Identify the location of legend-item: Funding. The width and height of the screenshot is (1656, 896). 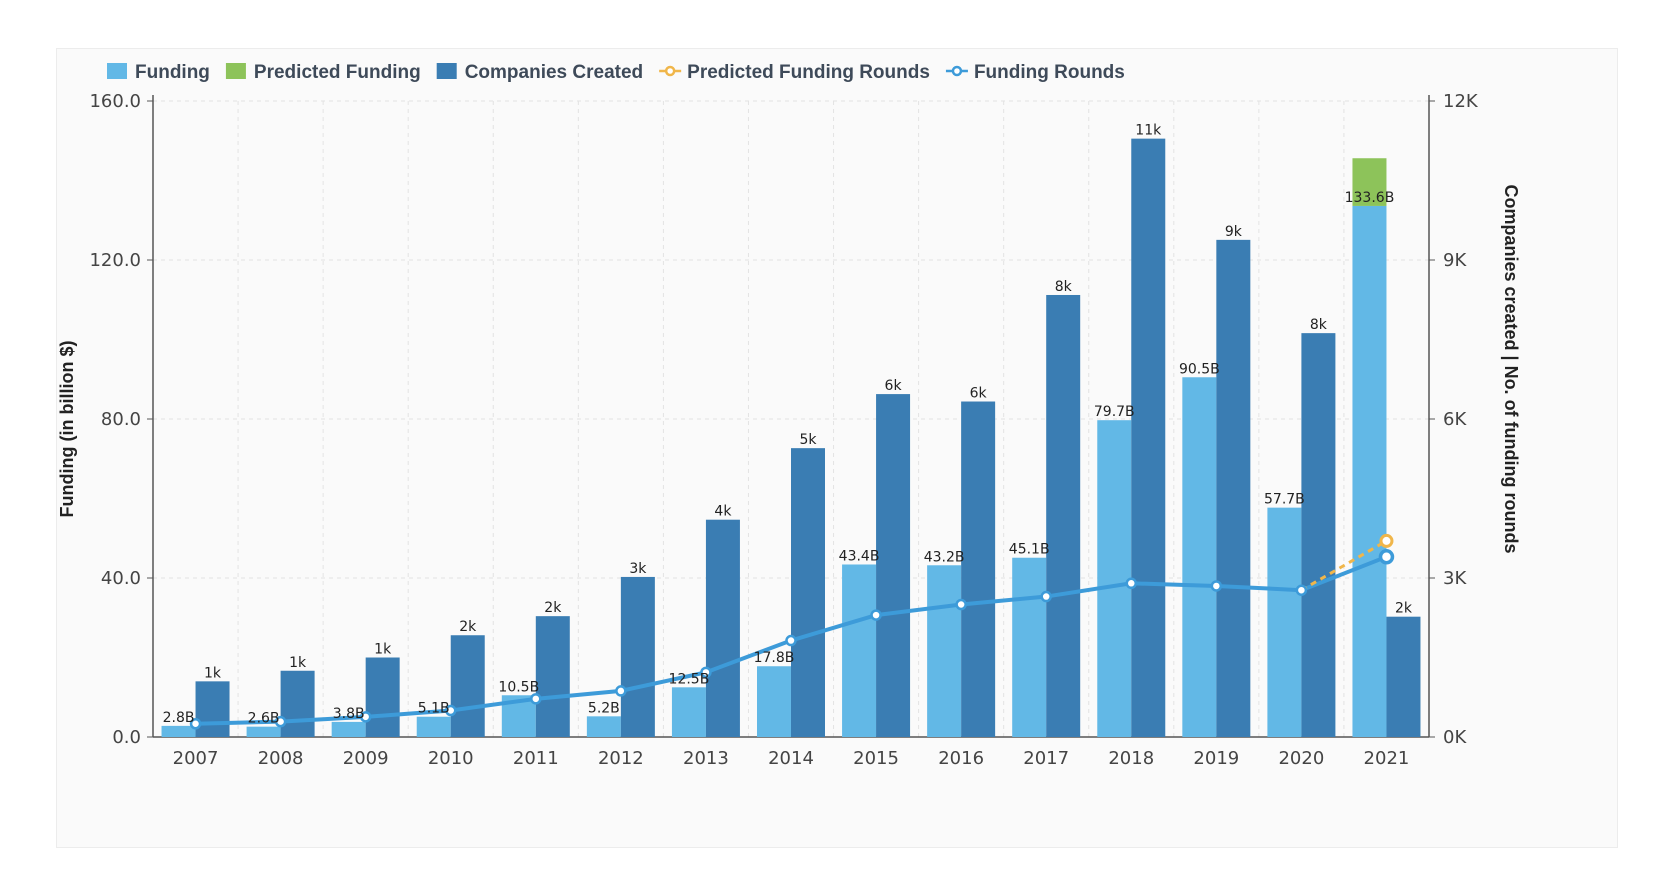
(158, 72).